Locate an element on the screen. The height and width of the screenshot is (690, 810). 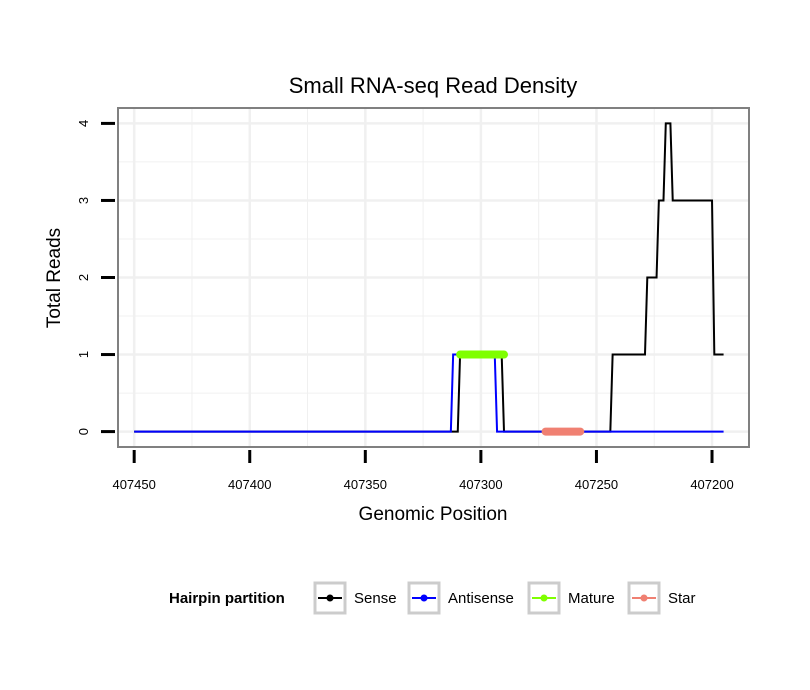
x-tick-label: 407350 is located at coordinates (365, 484).